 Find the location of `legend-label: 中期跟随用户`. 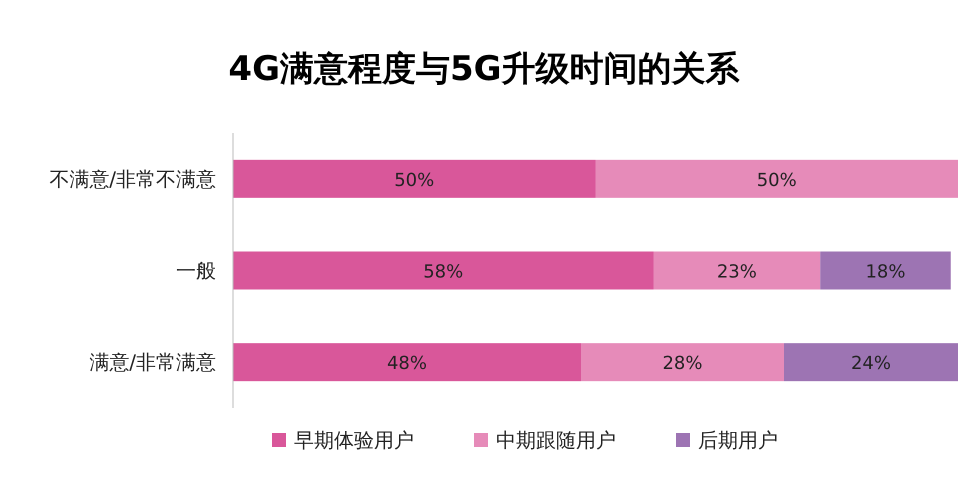

legend-label: 中期跟随用户 is located at coordinates (556, 440).